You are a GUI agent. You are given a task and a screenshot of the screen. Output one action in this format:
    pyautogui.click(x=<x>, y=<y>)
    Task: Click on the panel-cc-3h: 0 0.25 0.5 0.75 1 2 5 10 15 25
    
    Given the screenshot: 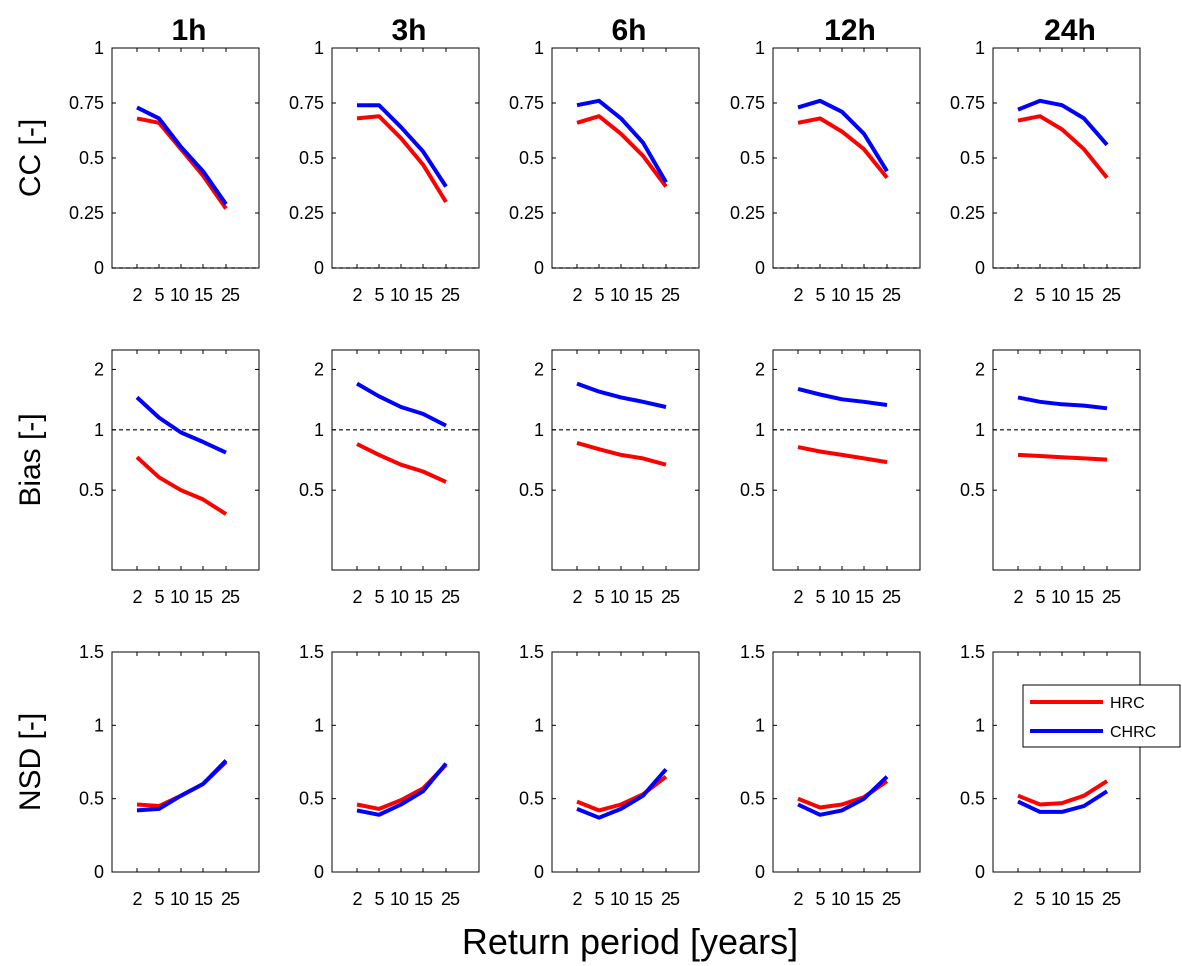 What is the action you would take?
    pyautogui.click(x=384, y=171)
    